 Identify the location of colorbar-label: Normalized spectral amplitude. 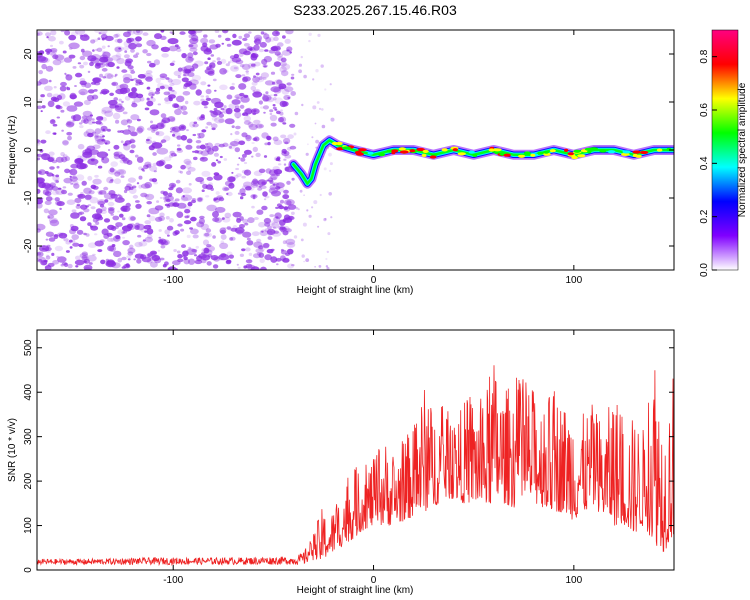
(742, 149).